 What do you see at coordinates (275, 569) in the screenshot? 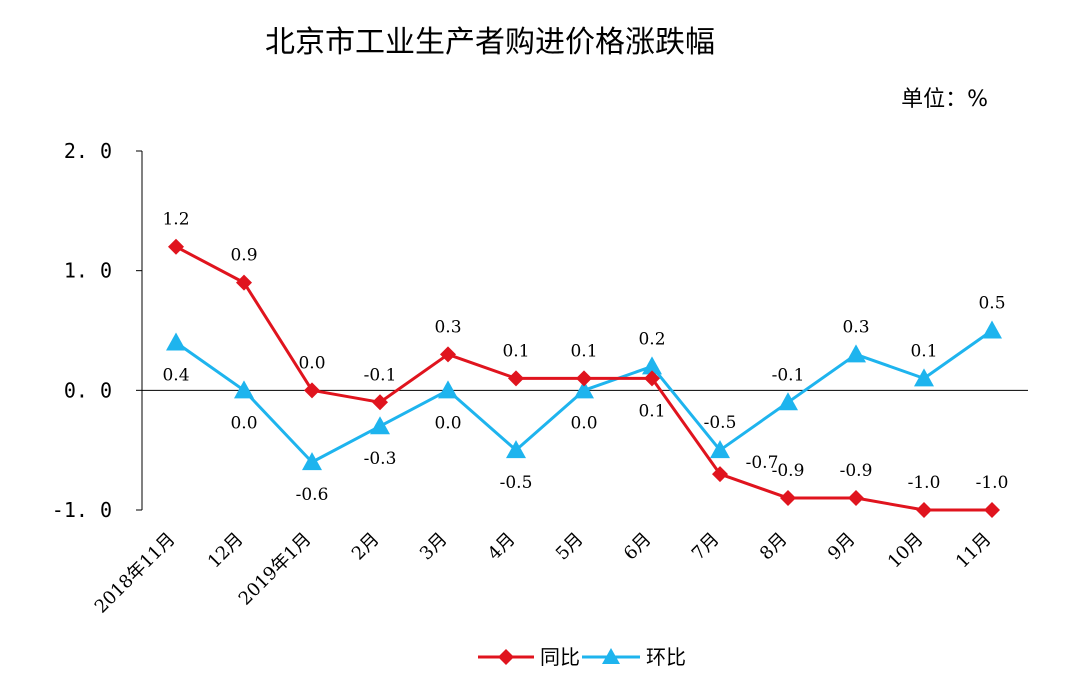
I see `x-tick-label: 2019年1月` at bounding box center [275, 569].